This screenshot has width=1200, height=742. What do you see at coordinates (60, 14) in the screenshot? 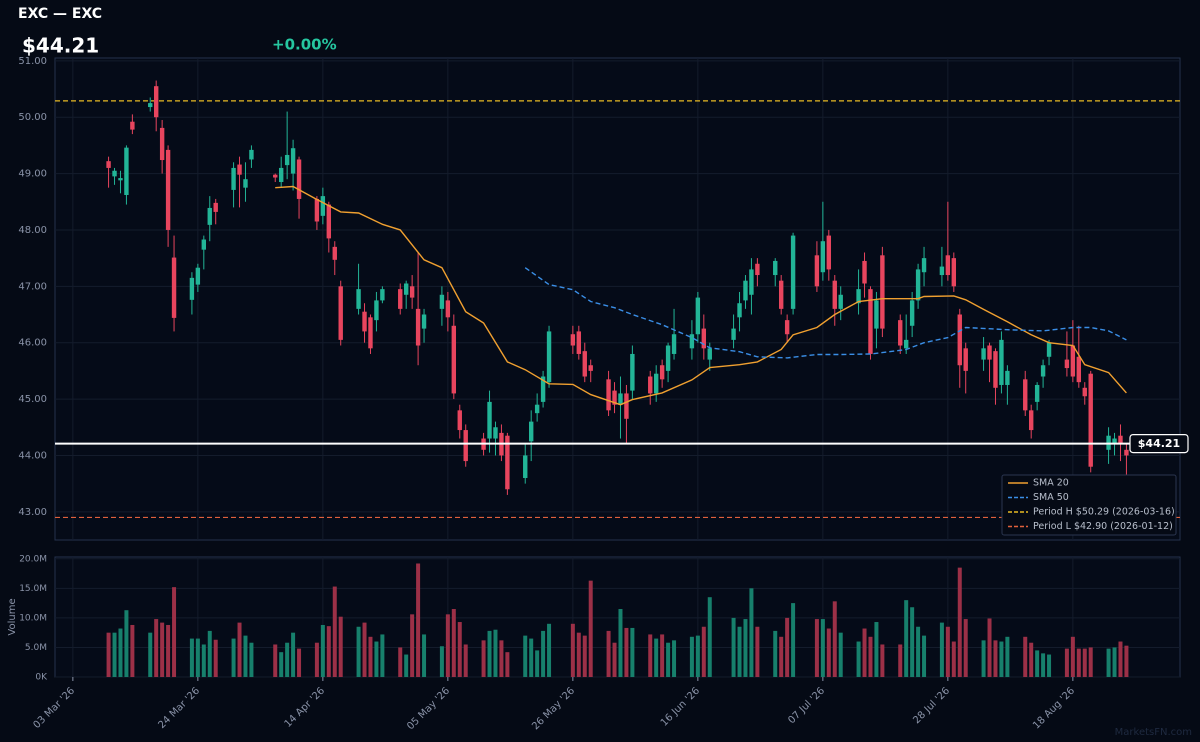
I see `chart-title: EXC — EXC` at bounding box center [60, 14].